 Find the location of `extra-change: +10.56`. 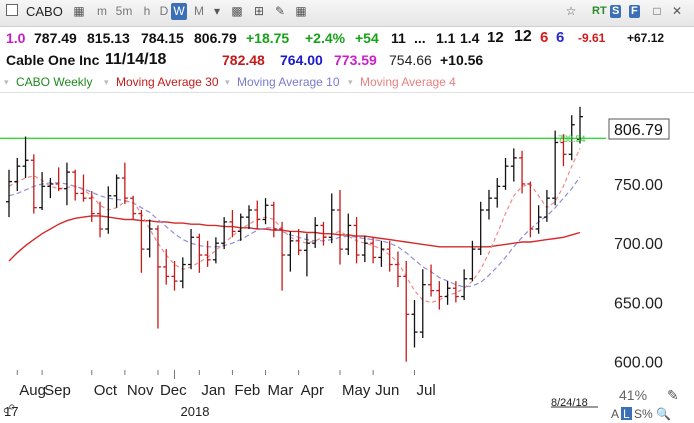

extra-change: +10.56 is located at coordinates (462, 60).